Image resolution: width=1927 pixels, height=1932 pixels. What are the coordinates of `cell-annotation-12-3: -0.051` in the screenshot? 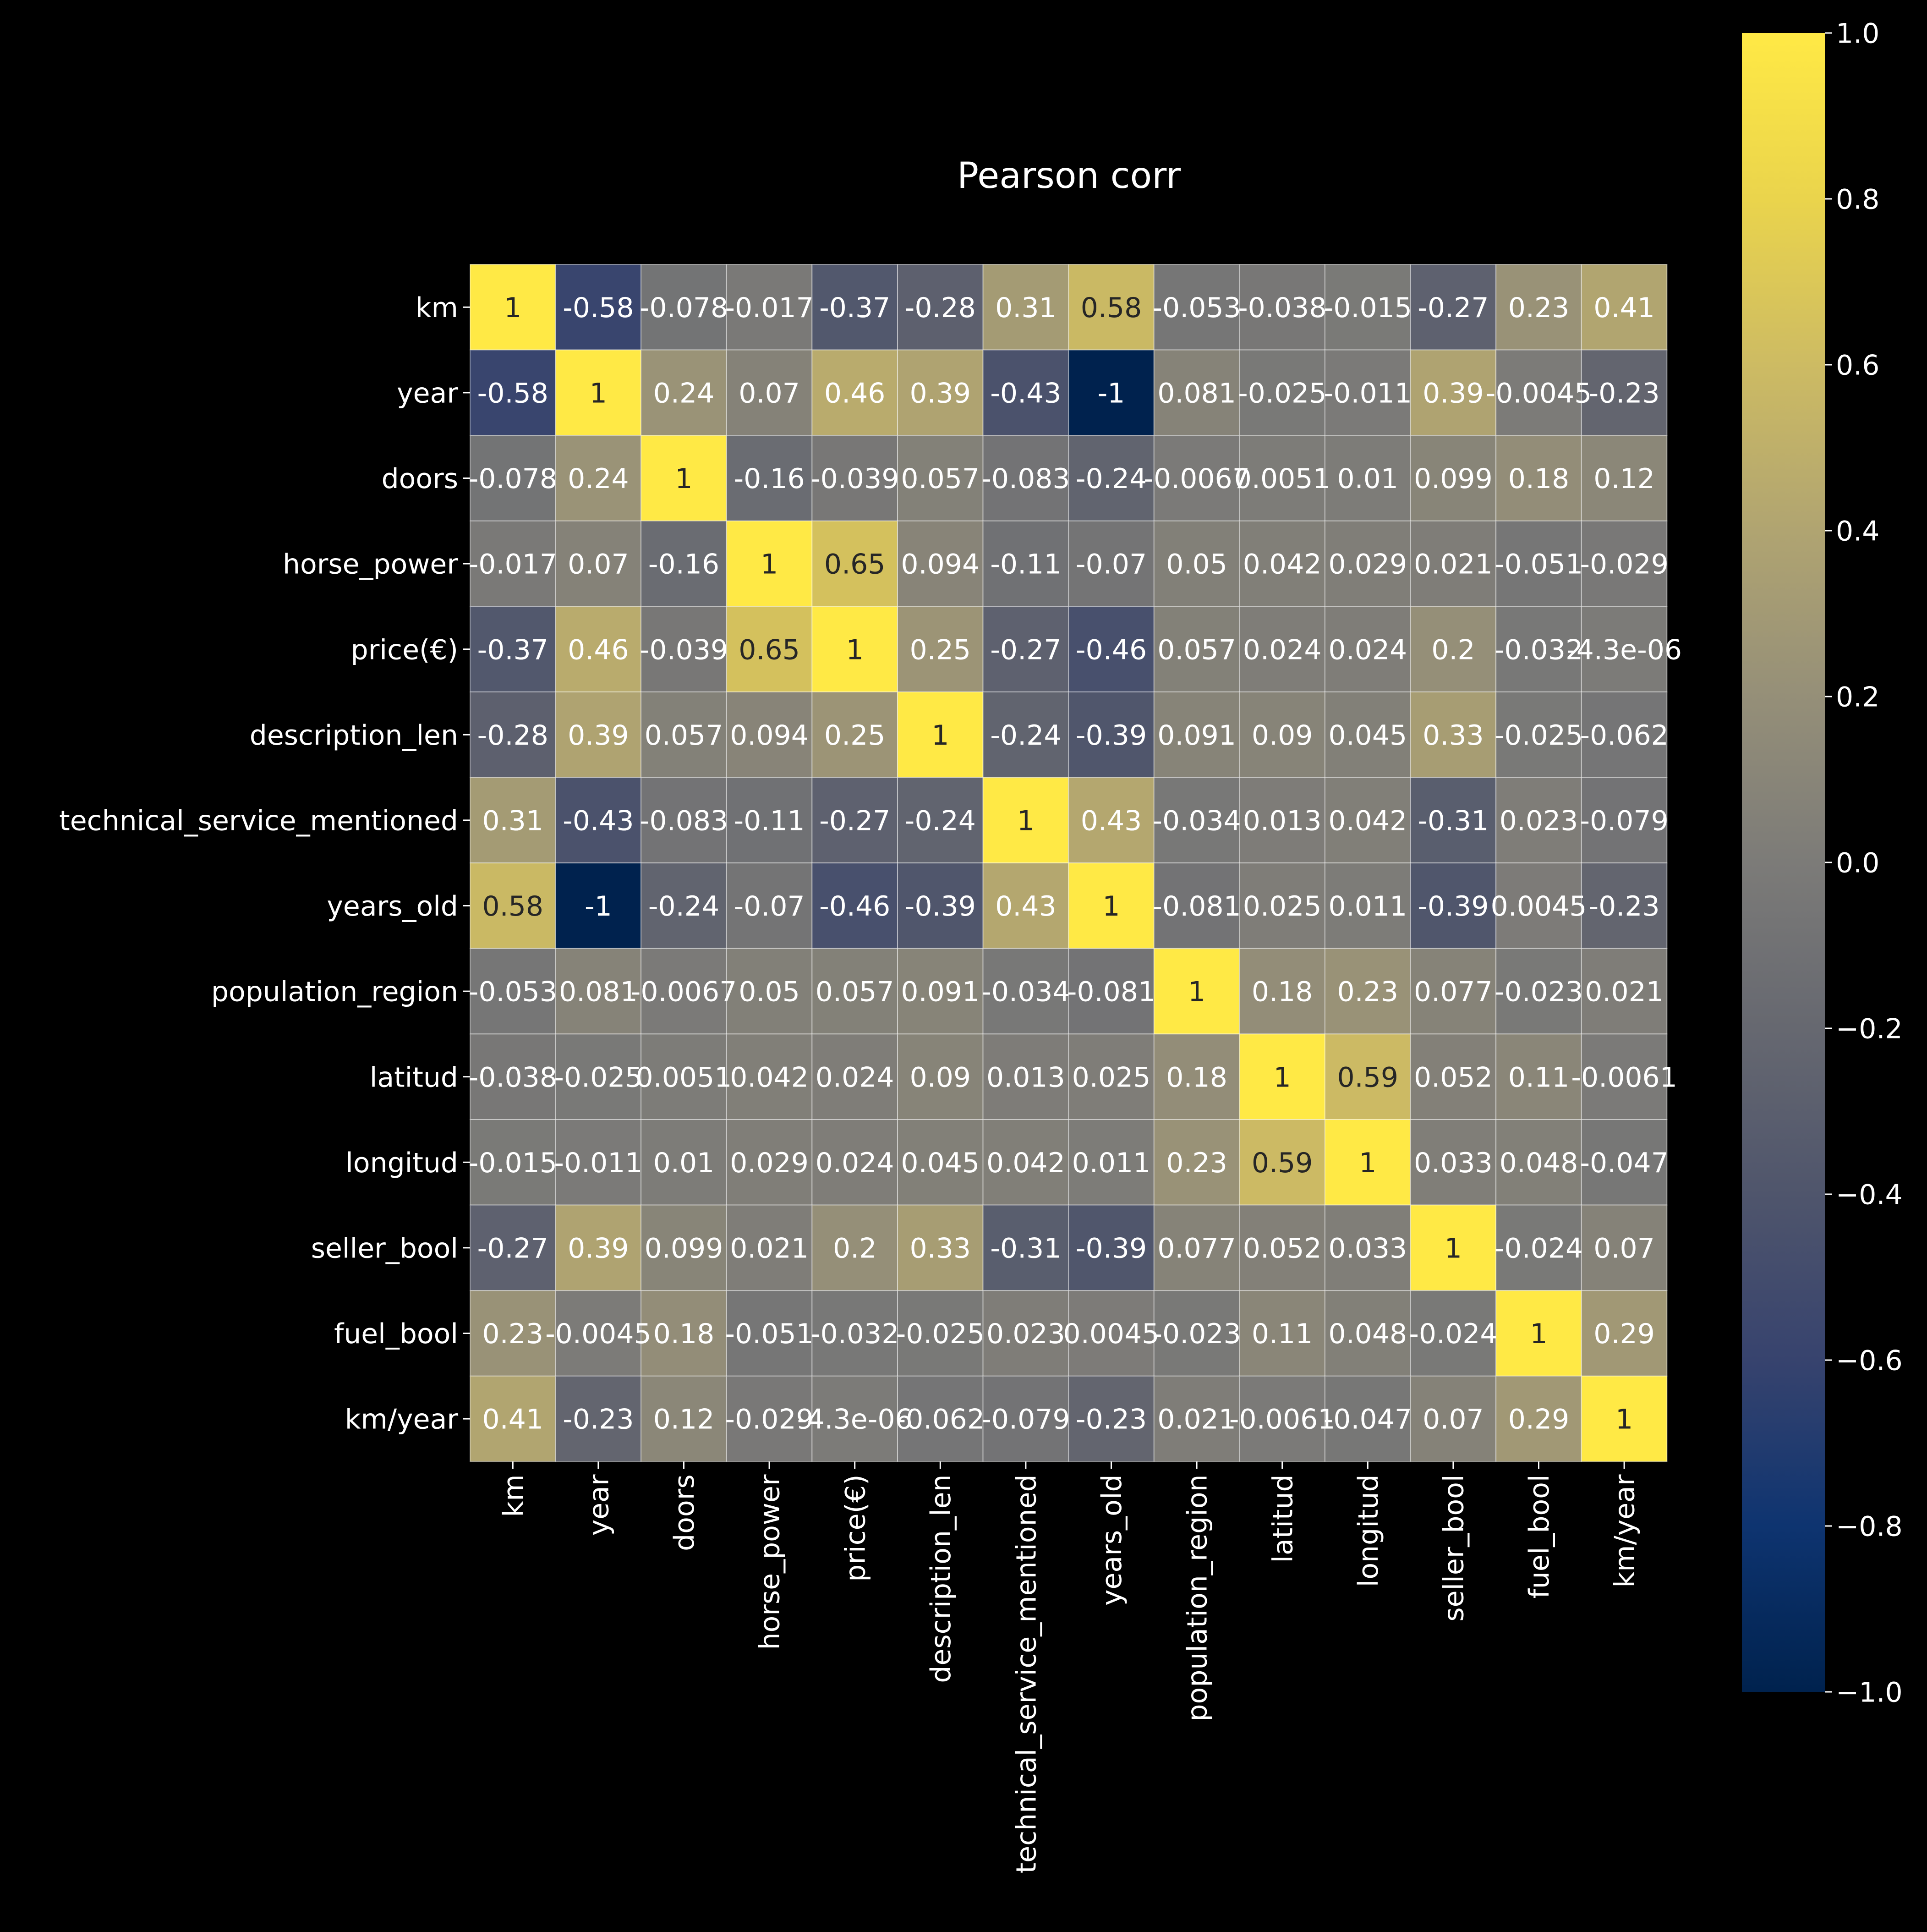 It's located at (769, 1334).